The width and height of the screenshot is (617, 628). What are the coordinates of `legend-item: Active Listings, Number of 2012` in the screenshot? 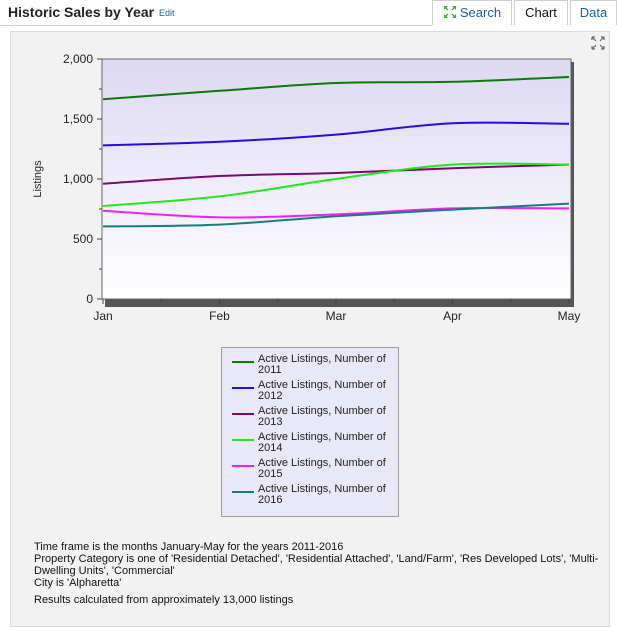 It's located at (310, 393).